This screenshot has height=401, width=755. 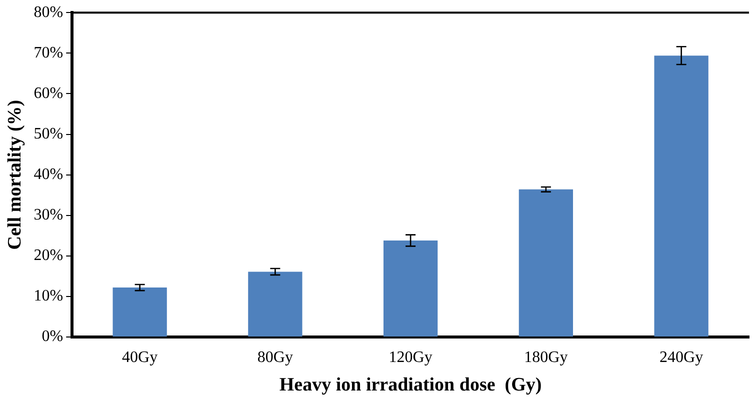 What do you see at coordinates (49, 215) in the screenshot?
I see `y-tick-label: 30%` at bounding box center [49, 215].